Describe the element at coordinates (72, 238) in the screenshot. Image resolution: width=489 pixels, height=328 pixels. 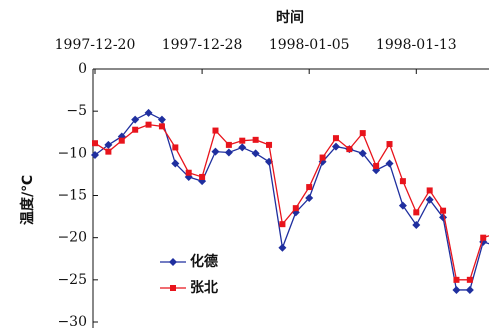
I see `y-tick-label: −20` at that location.